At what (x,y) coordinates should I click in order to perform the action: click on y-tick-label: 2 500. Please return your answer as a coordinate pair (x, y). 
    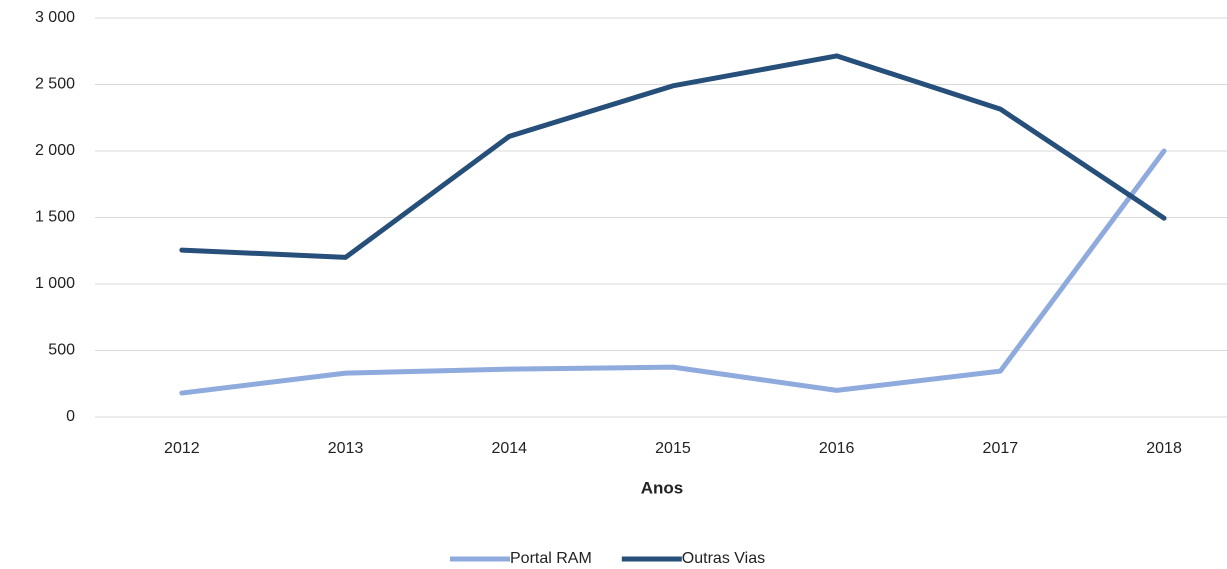
    Looking at the image, I should click on (55, 84).